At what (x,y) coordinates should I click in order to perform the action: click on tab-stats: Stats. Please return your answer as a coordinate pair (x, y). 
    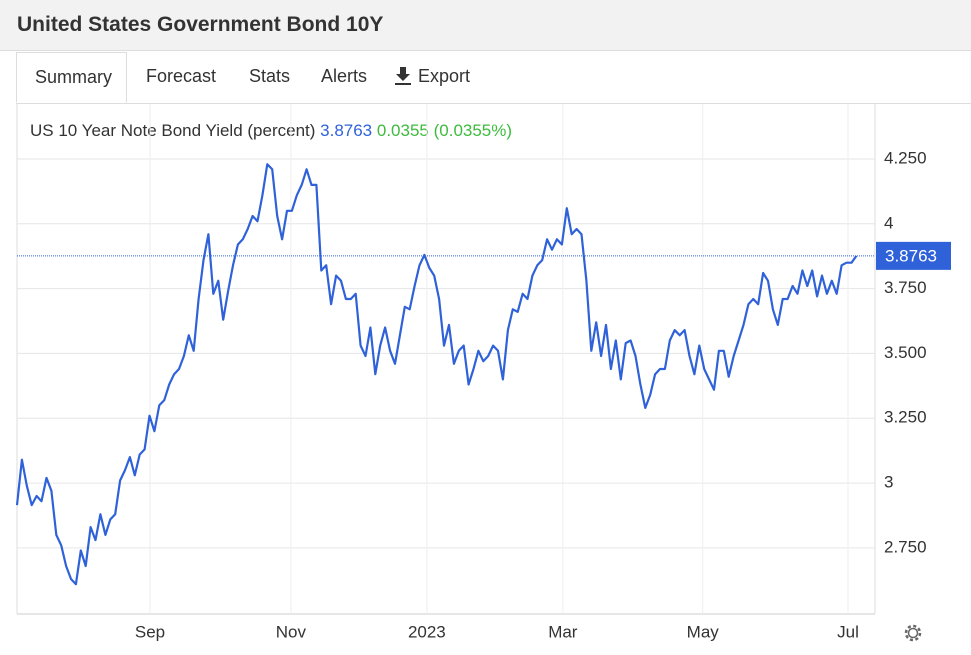
    Looking at the image, I should click on (270, 76).